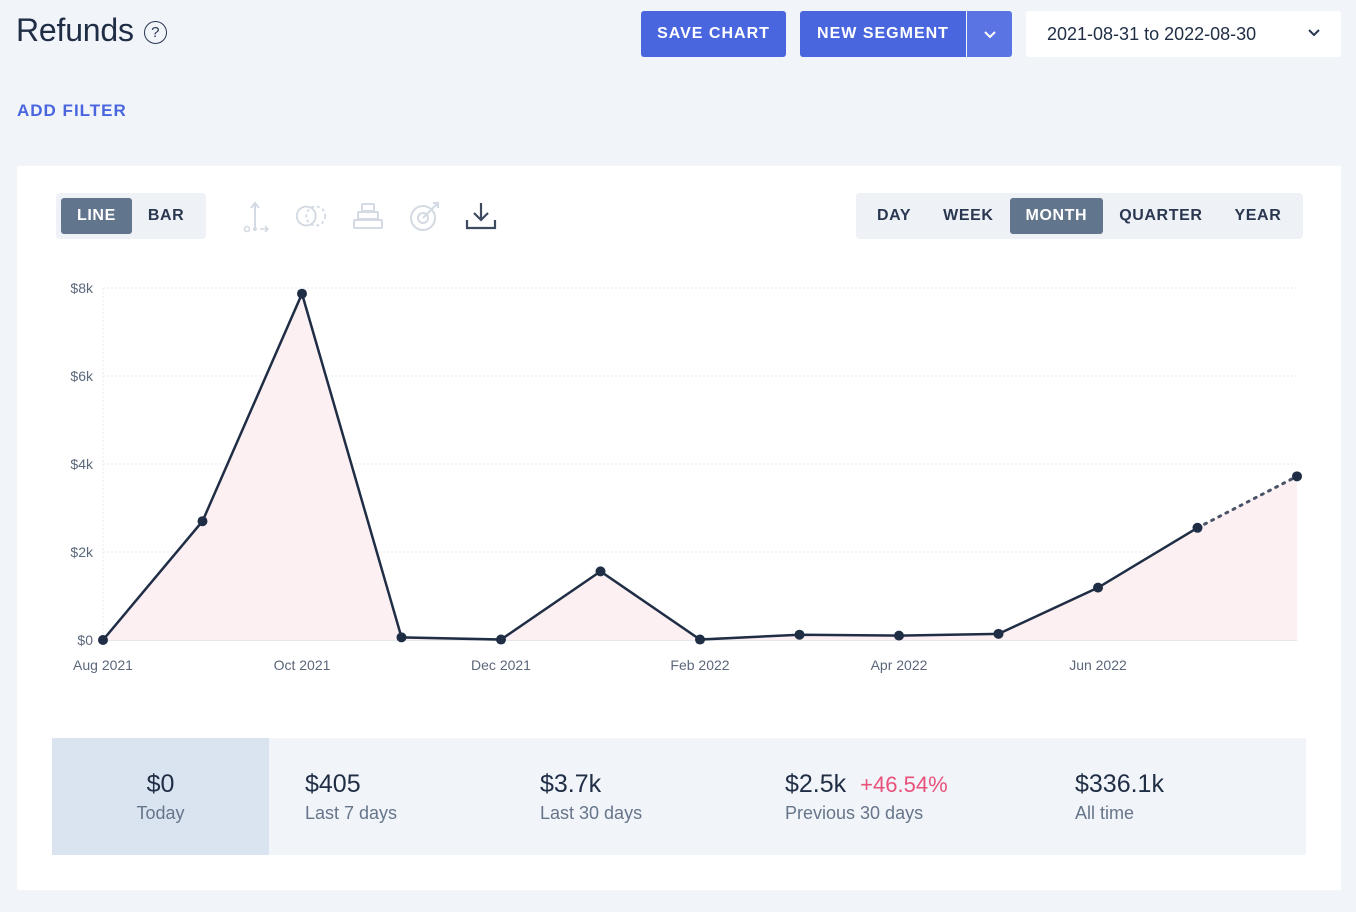 Image resolution: width=1356 pixels, height=912 pixels. Describe the element at coordinates (333, 783) in the screenshot. I see `stat-value: $405` at that location.